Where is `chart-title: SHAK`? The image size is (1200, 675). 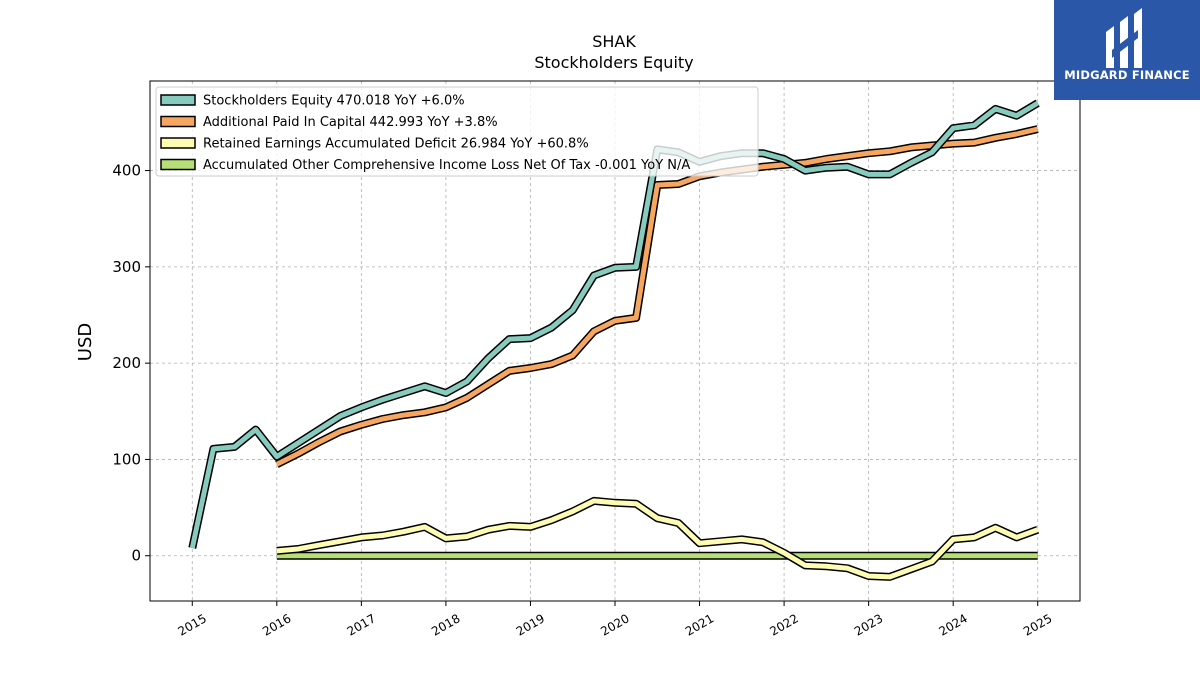 chart-title: SHAK is located at coordinates (614, 41).